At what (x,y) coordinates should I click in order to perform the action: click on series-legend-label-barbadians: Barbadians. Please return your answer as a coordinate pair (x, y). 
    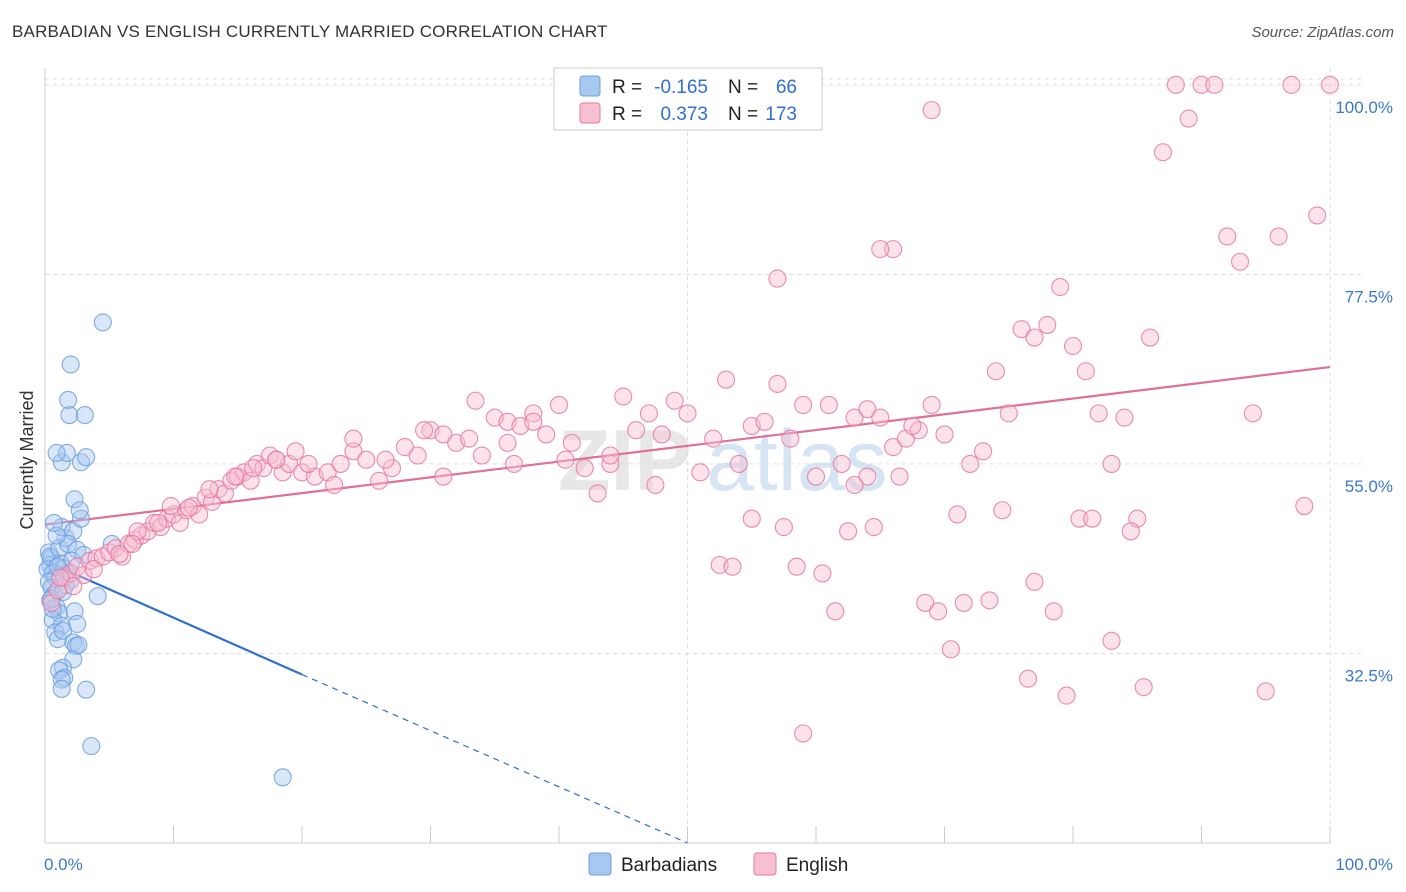
    Looking at the image, I should click on (669, 865).